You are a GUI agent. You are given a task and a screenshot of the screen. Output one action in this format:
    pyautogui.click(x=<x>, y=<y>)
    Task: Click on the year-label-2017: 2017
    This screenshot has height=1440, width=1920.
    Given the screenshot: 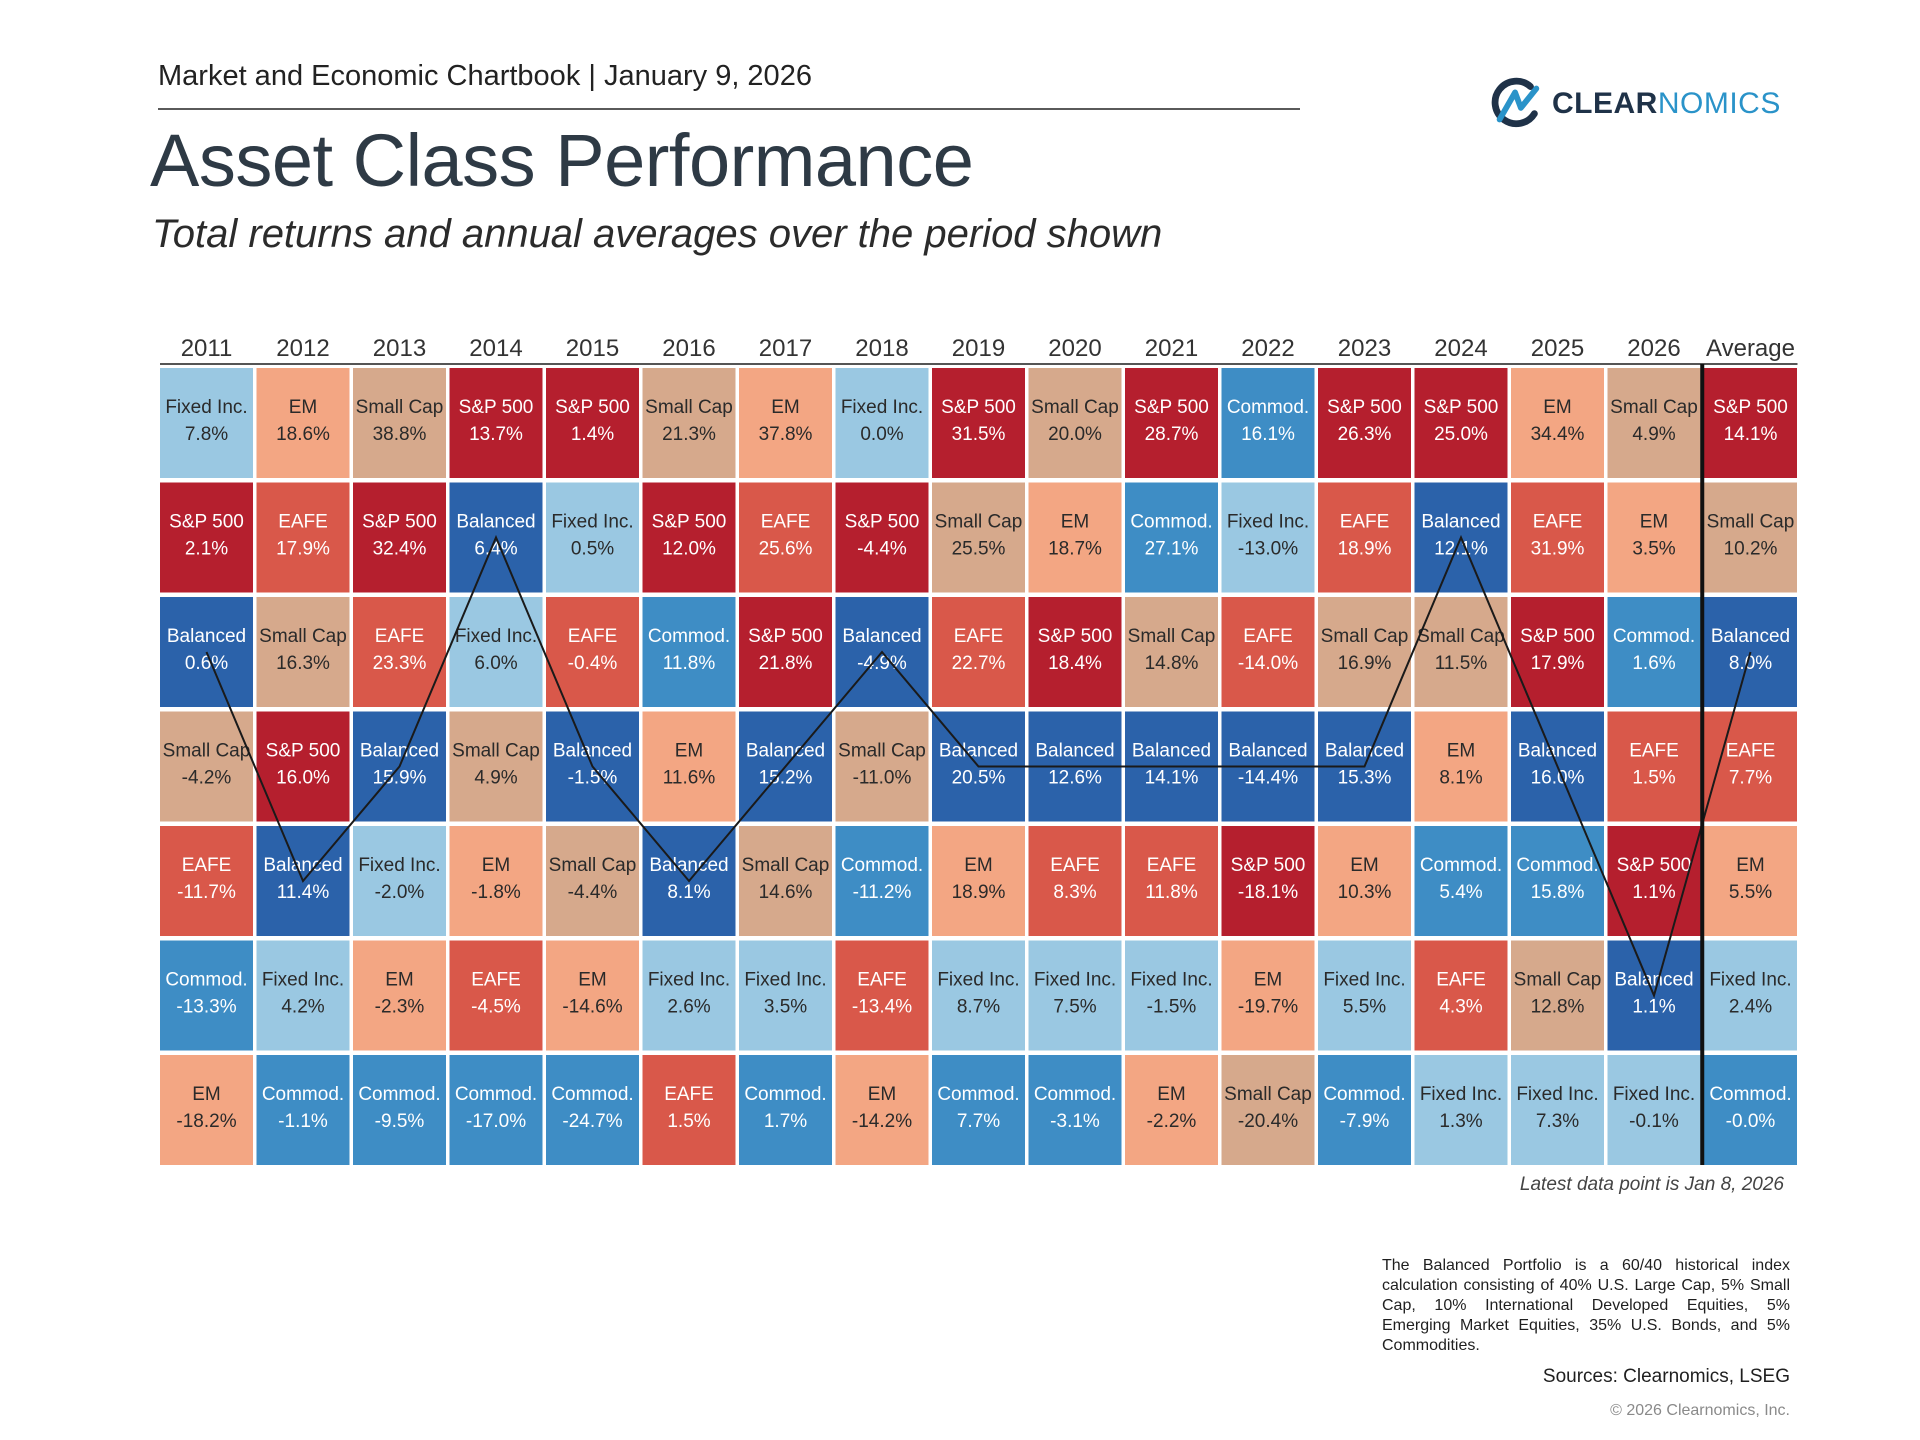 What is the action you would take?
    pyautogui.click(x=785, y=348)
    